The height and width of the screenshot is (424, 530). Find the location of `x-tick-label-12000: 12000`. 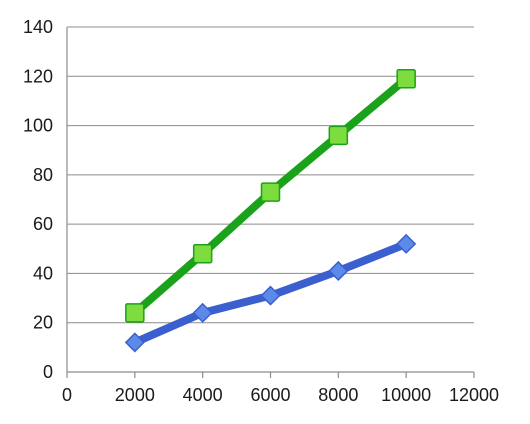

x-tick-label-12000: 12000 is located at coordinates (474, 395).